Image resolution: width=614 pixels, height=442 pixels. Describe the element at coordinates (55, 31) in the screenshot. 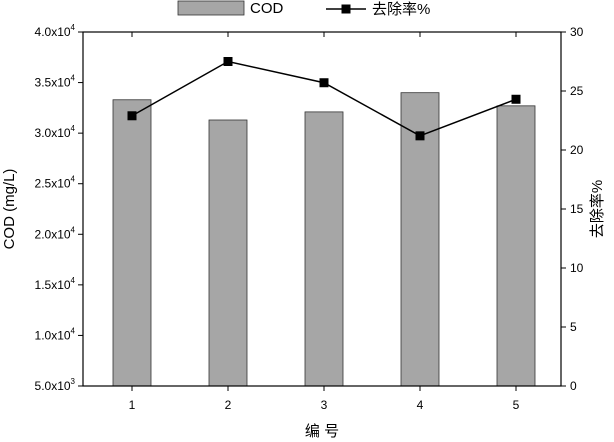

I see `y-left-tick-label: 4.0x10⁴` at that location.